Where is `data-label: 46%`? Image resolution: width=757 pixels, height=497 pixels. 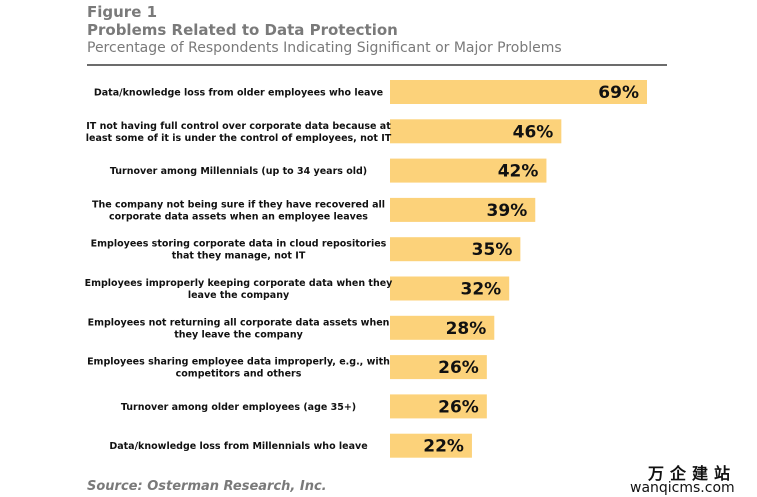
data-label: 46% is located at coordinates (533, 132).